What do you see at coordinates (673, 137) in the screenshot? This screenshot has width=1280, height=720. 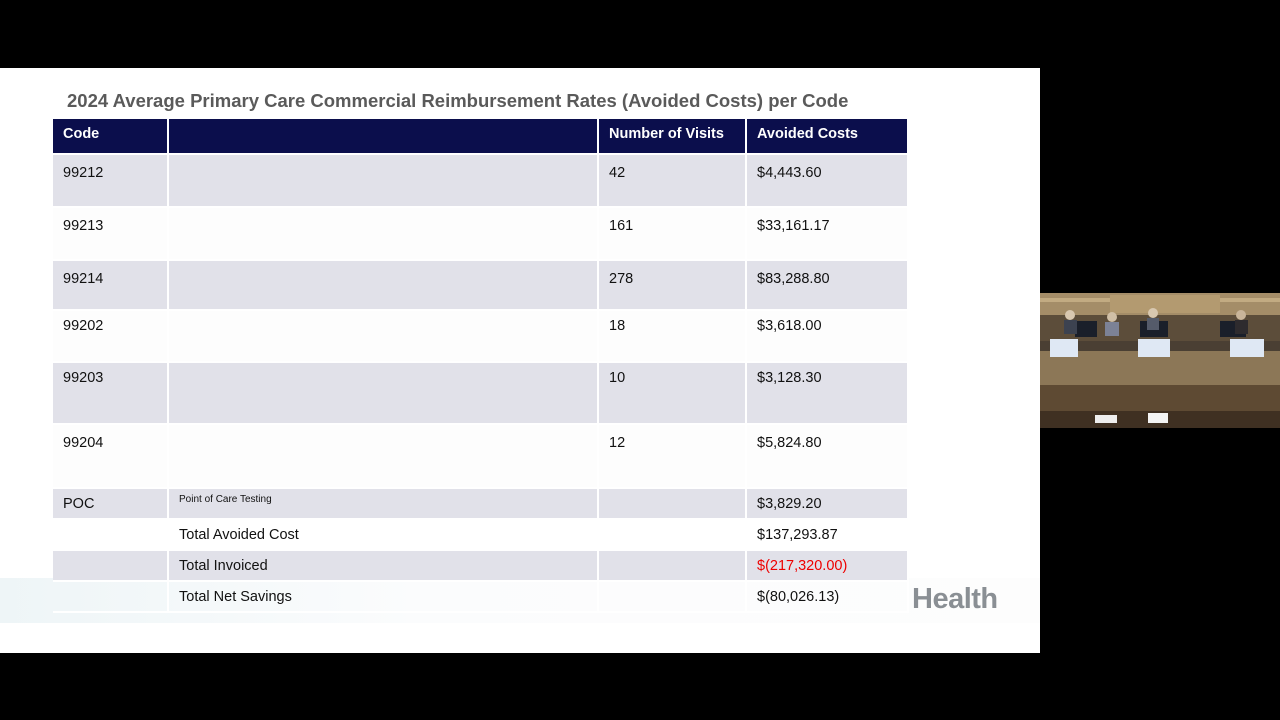 I see `header-visits: Number of Visits` at bounding box center [673, 137].